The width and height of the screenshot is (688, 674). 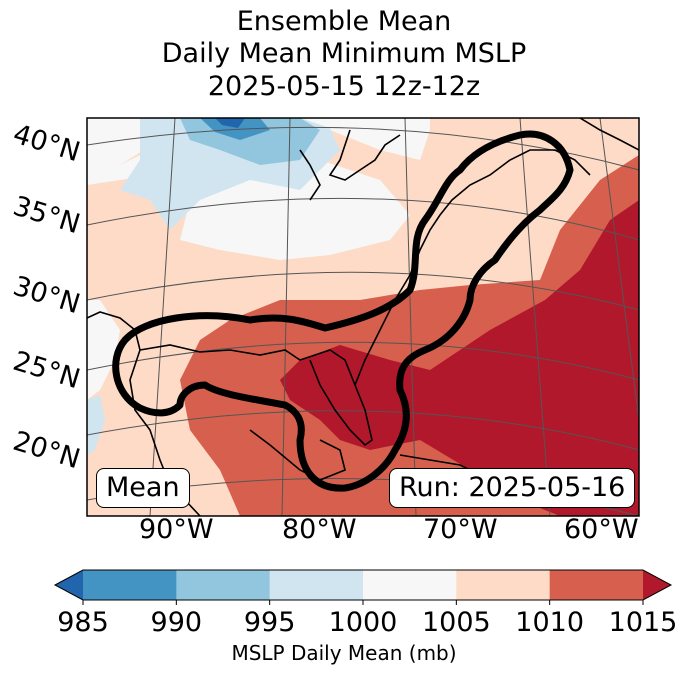 I want to click on colorbar-tick-label-995: 995, so click(x=269, y=622).